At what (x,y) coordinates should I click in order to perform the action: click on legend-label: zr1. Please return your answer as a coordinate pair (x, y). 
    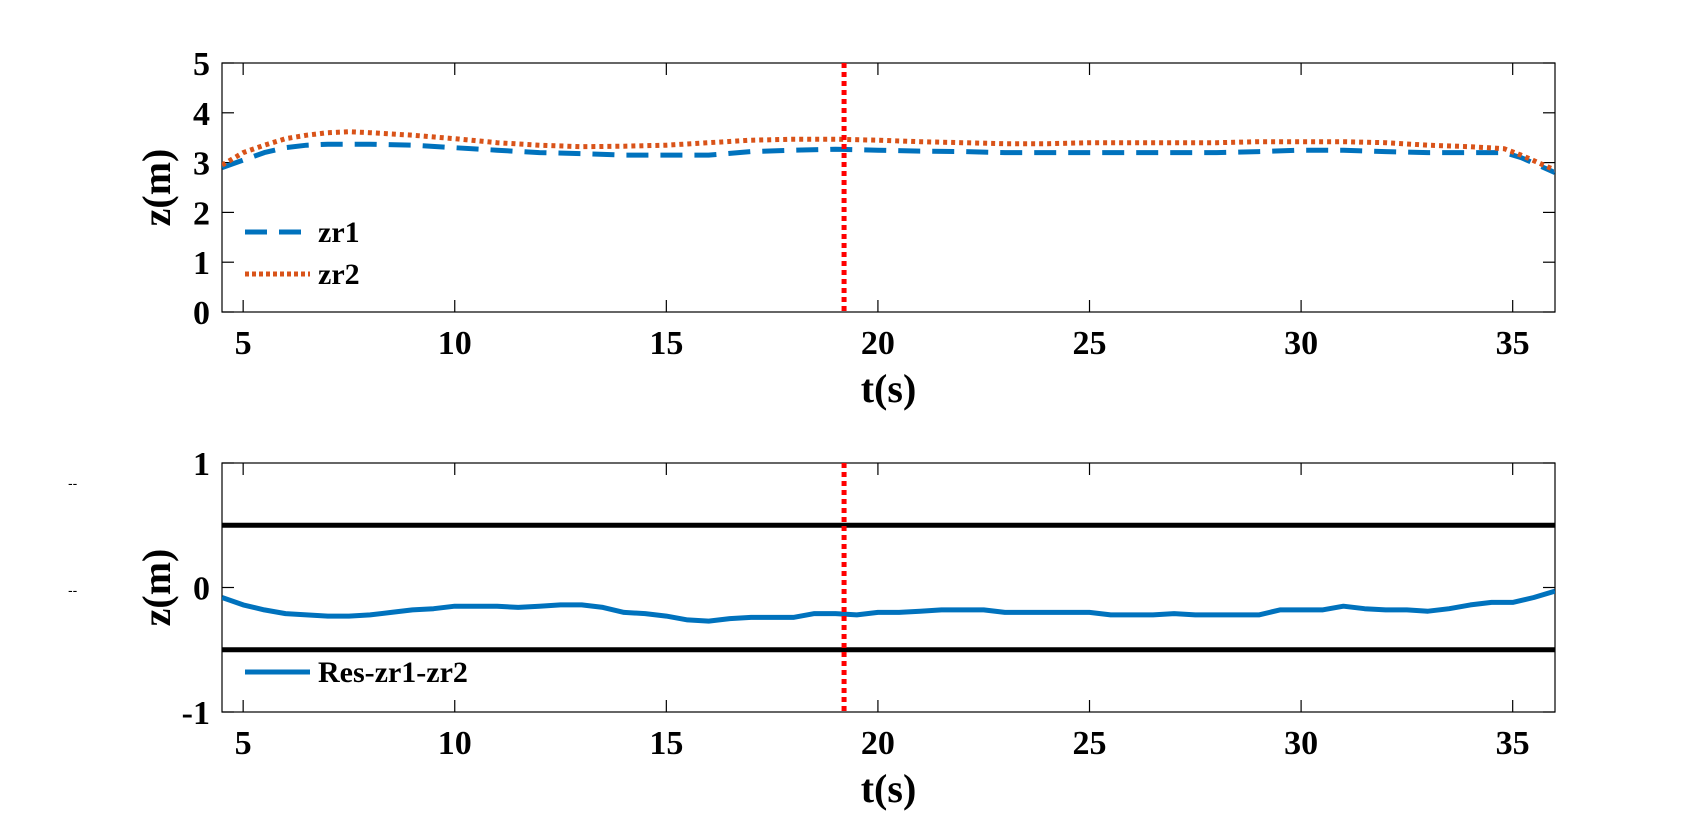
    Looking at the image, I should click on (339, 232).